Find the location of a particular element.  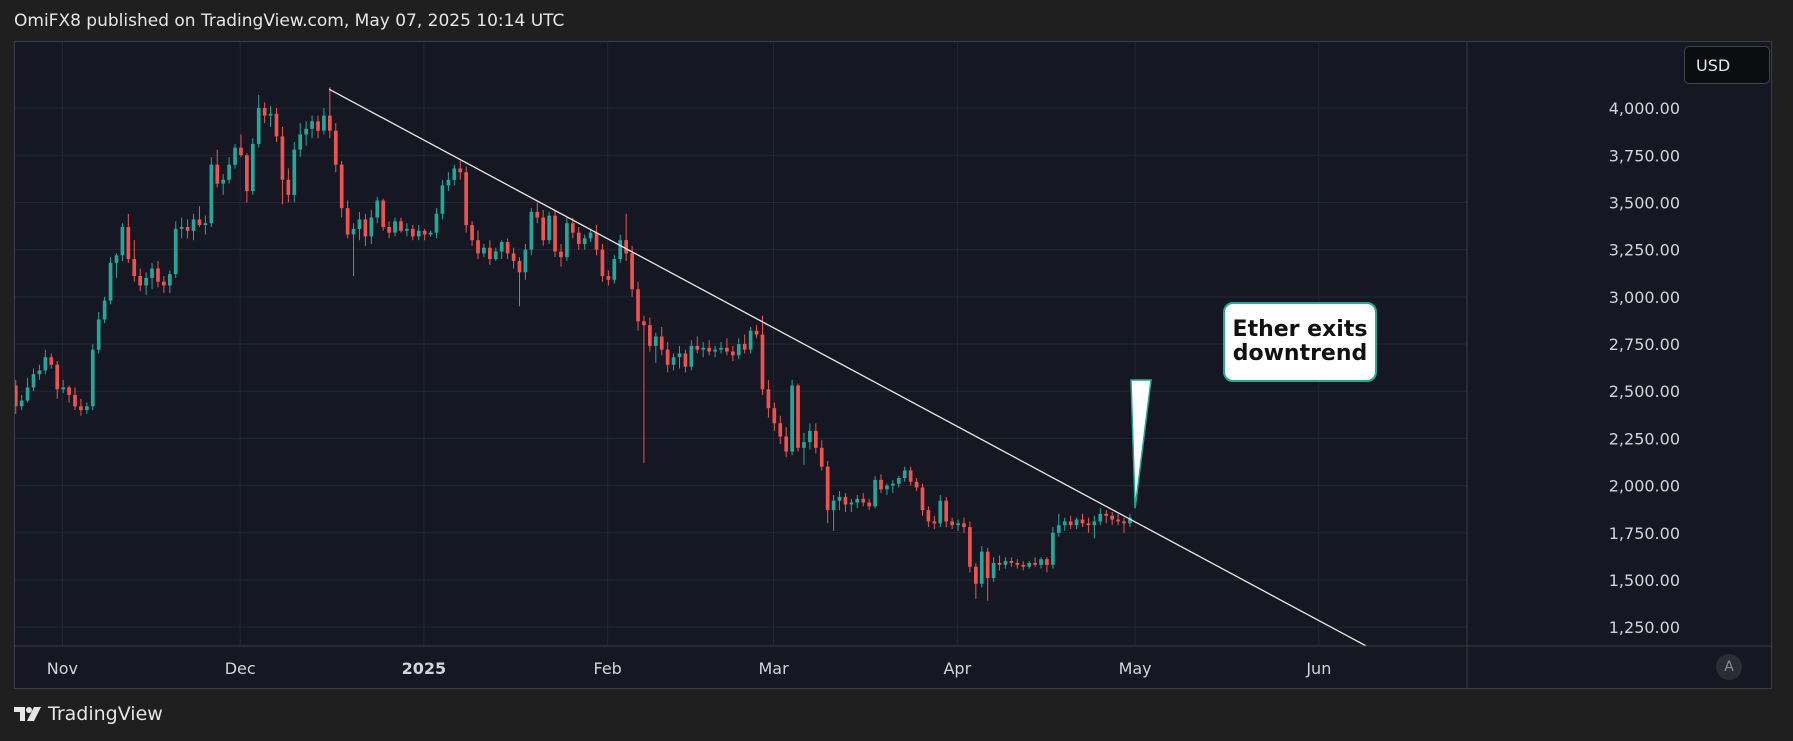

auto-scale-button: A is located at coordinates (1729, 667).